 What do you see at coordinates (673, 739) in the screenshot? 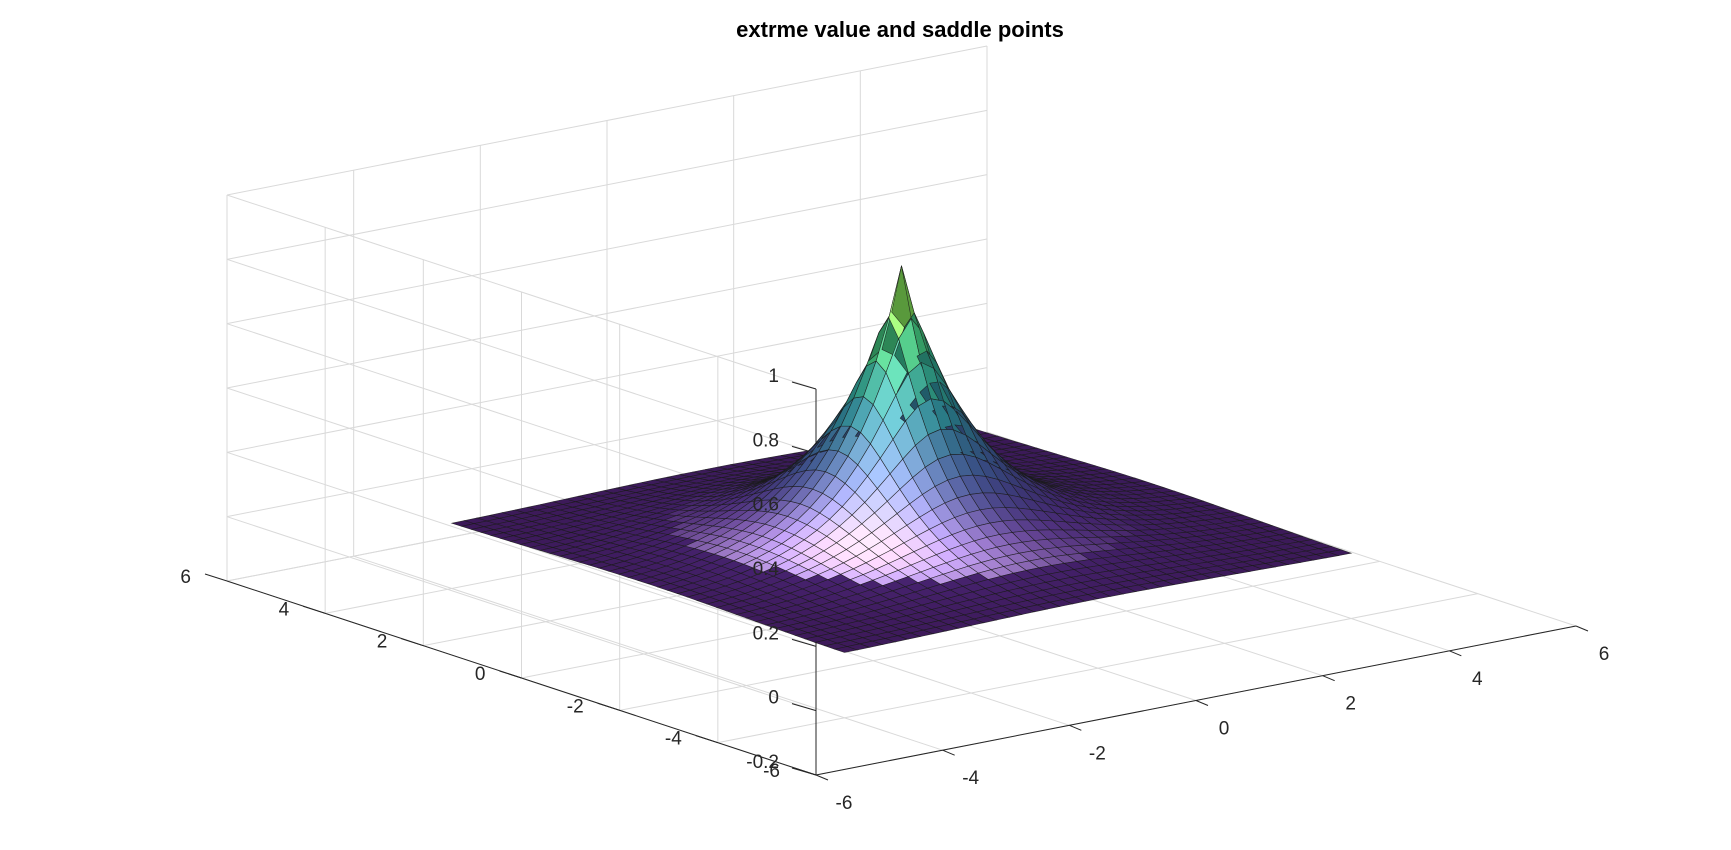
I see `y-tick-label: -4` at bounding box center [673, 739].